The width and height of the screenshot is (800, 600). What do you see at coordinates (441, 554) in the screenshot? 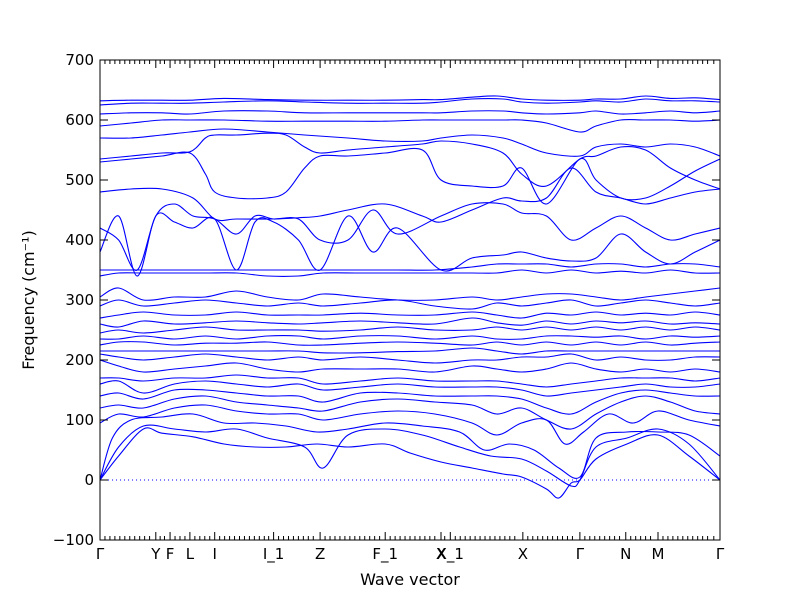
I see `x-tick-label-9: X` at bounding box center [441, 554].